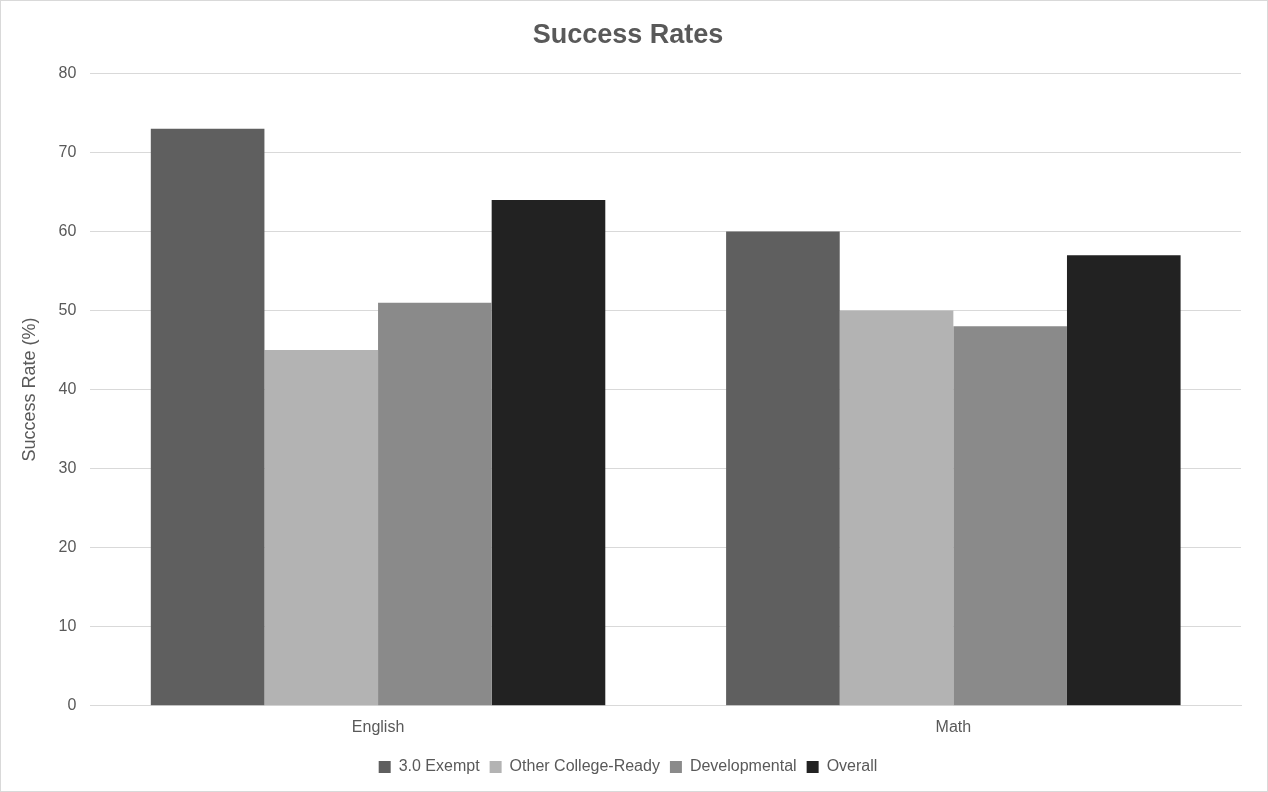 This screenshot has height=792, width=1268. What do you see at coordinates (584, 766) in the screenshot?
I see `legend-label: Other College-Ready` at bounding box center [584, 766].